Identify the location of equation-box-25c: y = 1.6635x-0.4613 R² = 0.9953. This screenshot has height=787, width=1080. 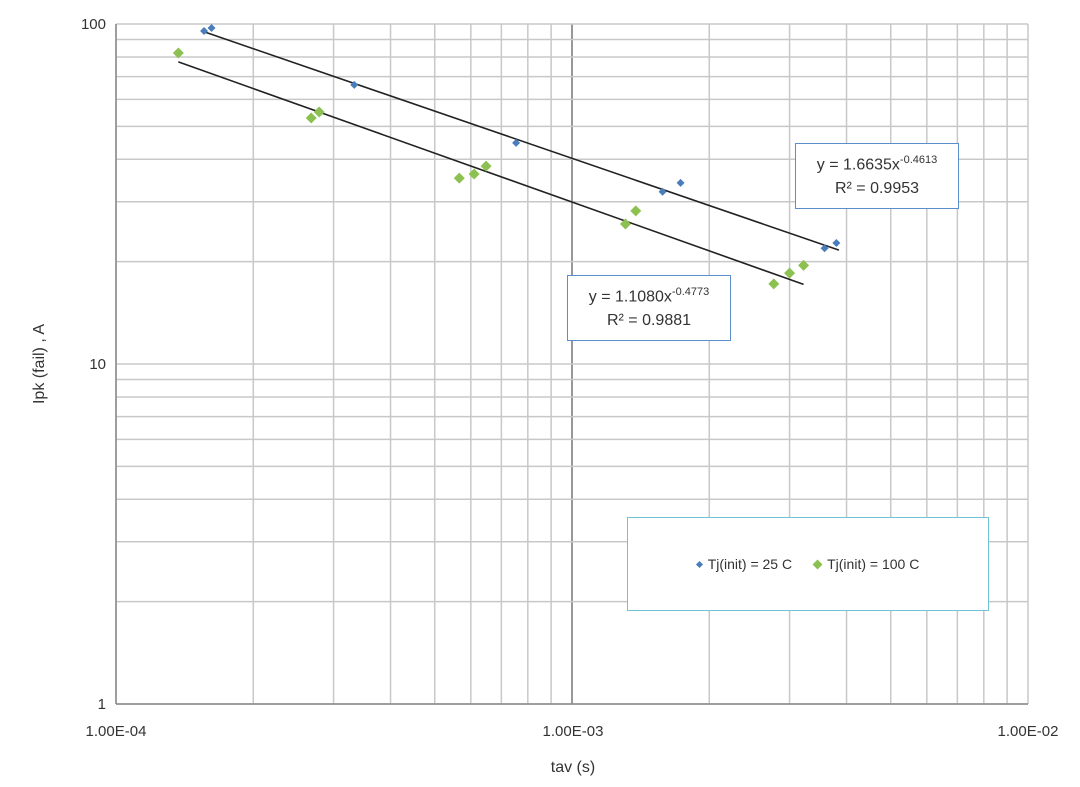
(877, 176).